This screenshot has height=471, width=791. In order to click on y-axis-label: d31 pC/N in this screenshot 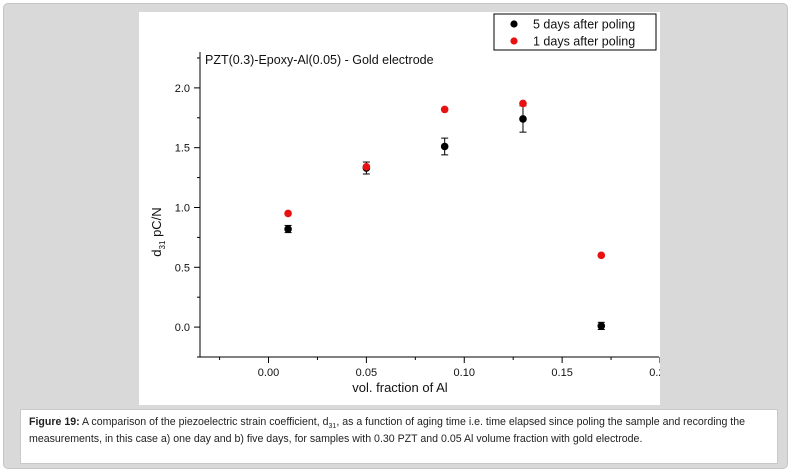, I will do `click(158, 231)`.